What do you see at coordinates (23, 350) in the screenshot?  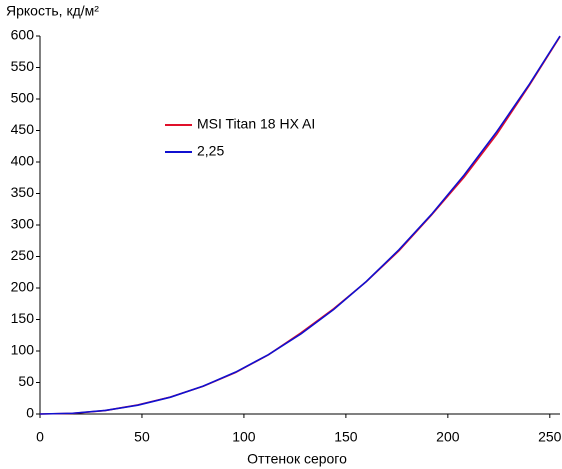 I see `y-tick-label: 100` at bounding box center [23, 350].